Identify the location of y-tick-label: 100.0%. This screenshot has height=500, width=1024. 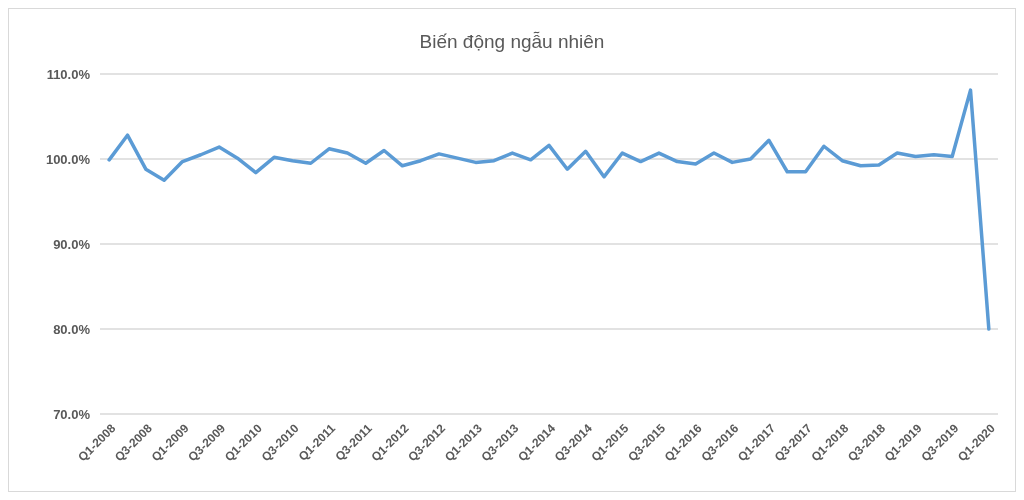
(68, 159).